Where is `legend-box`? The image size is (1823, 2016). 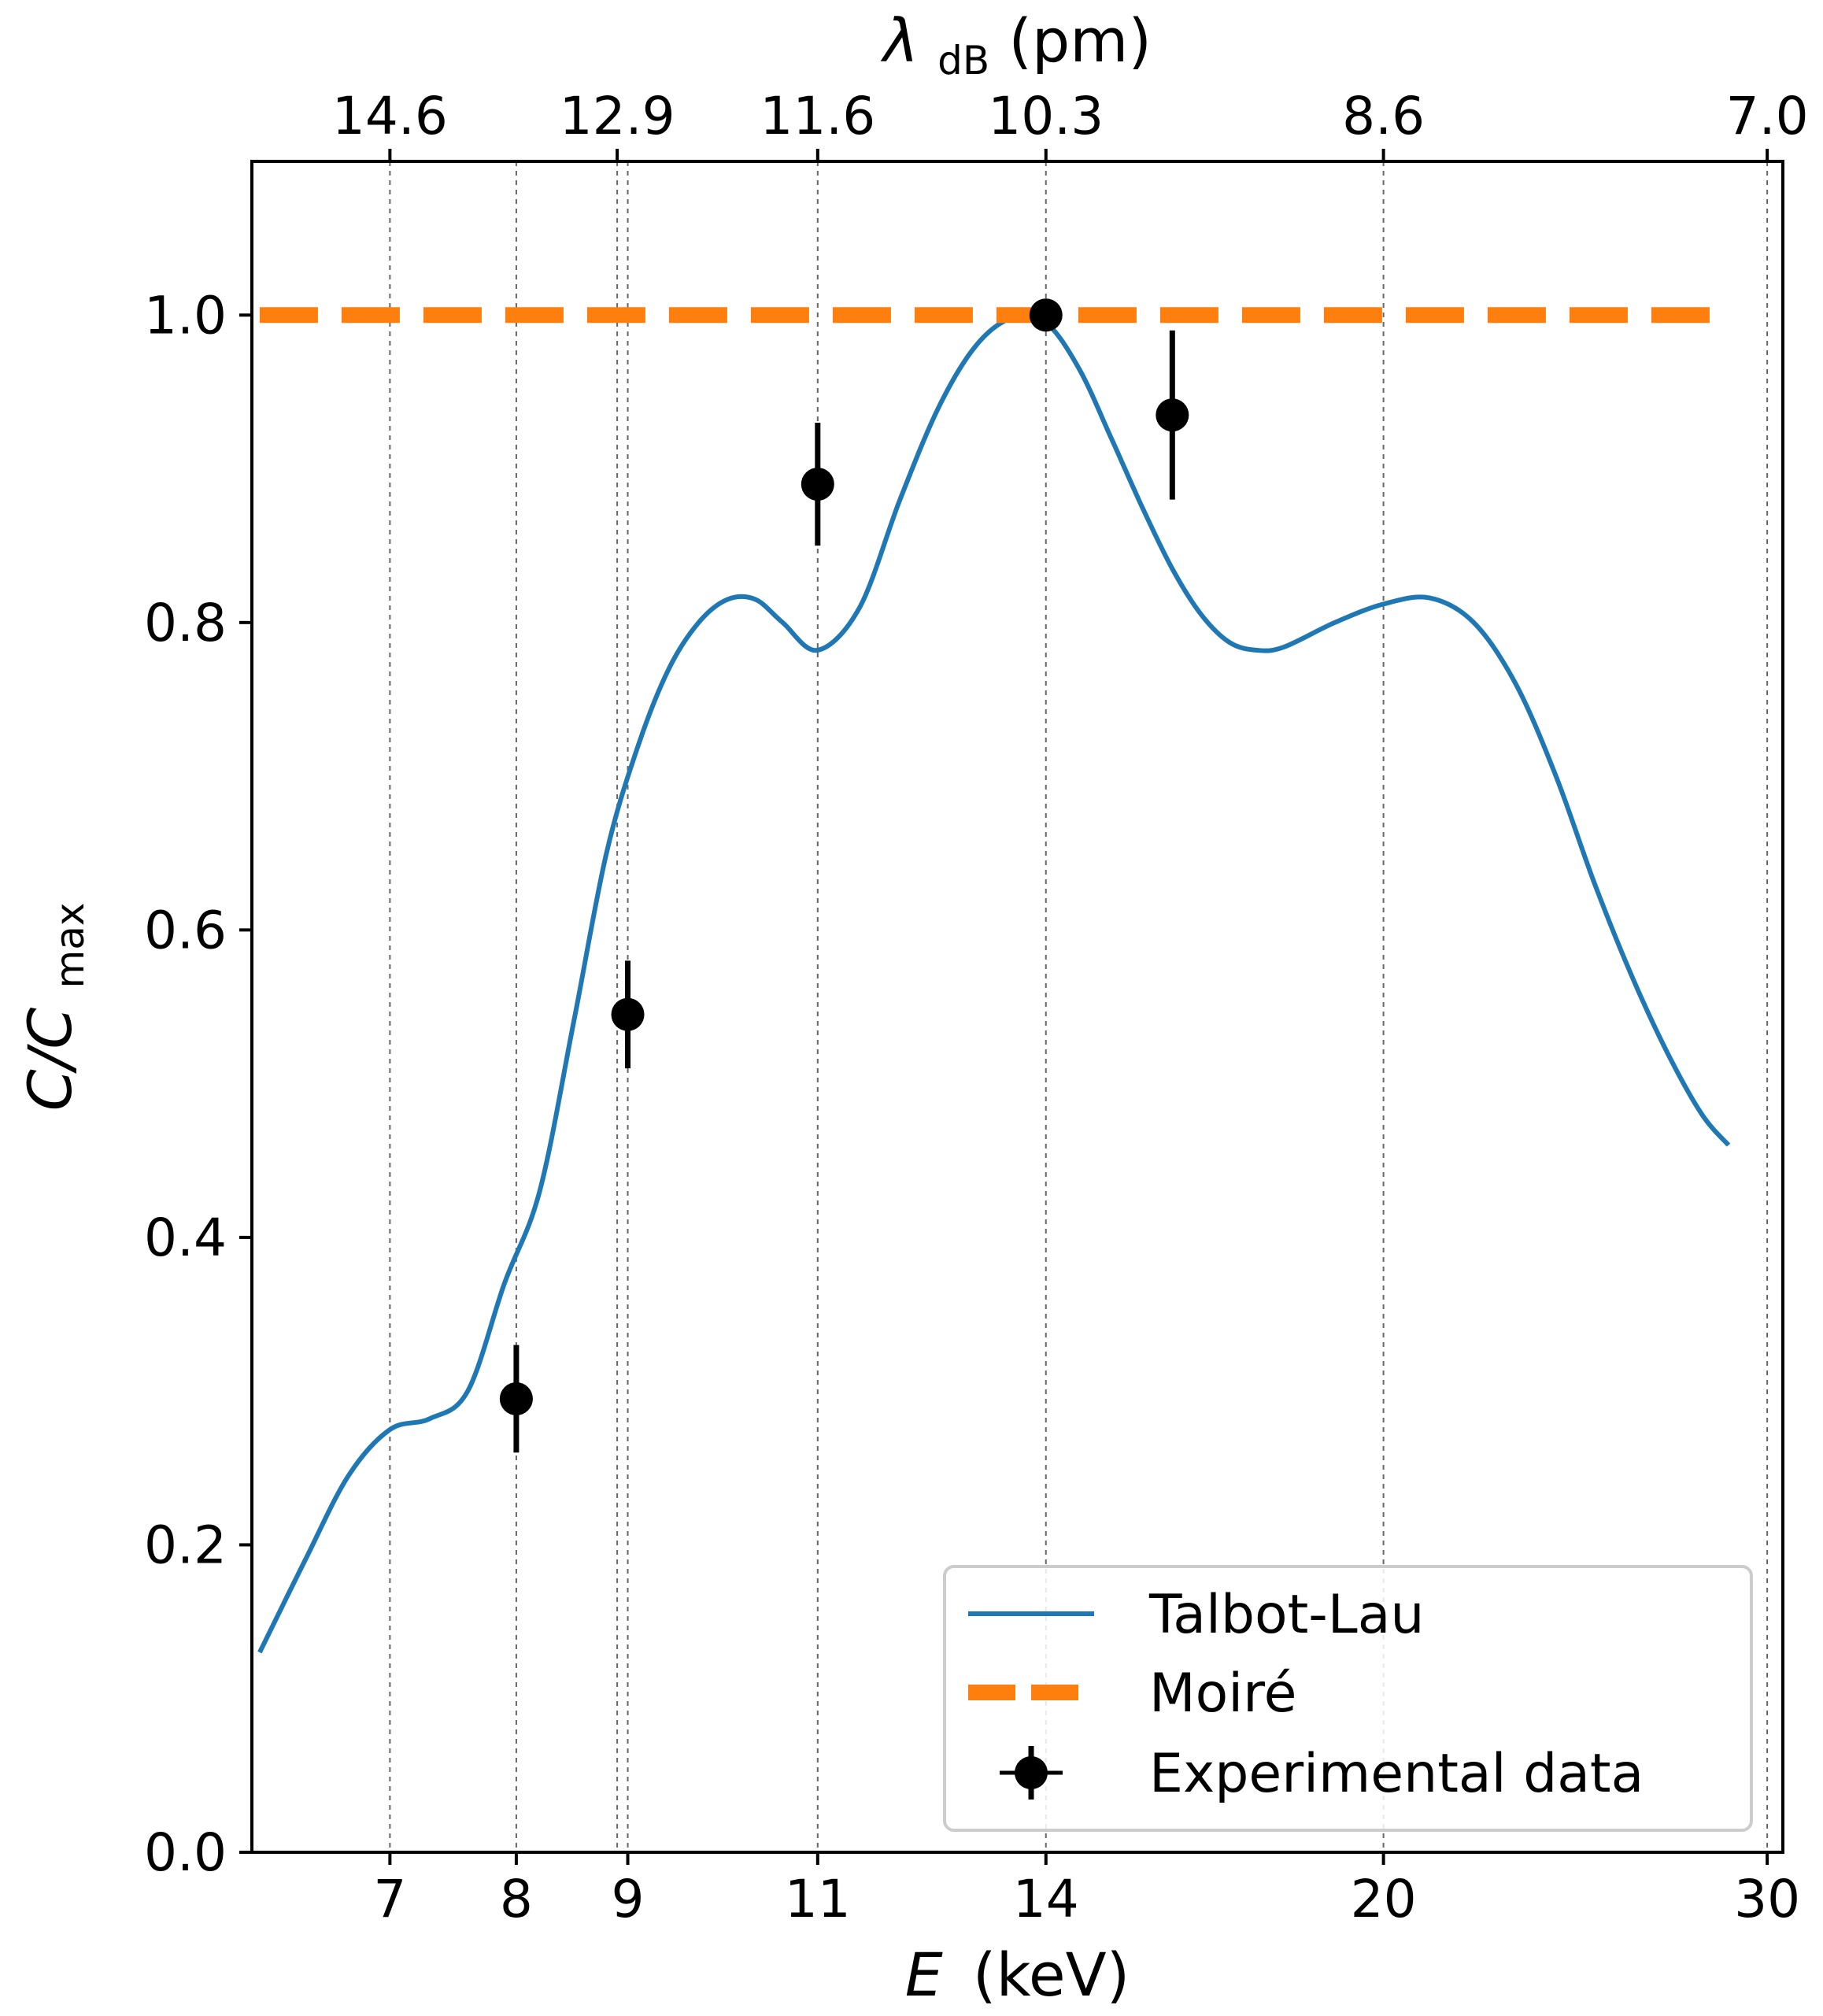 legend-box is located at coordinates (1348, 1699).